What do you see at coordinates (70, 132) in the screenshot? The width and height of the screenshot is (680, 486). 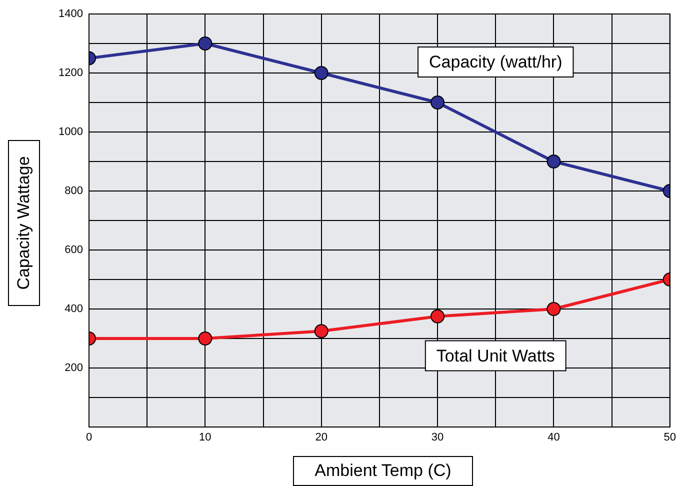 I see `y-tick-label: 1000` at bounding box center [70, 132].